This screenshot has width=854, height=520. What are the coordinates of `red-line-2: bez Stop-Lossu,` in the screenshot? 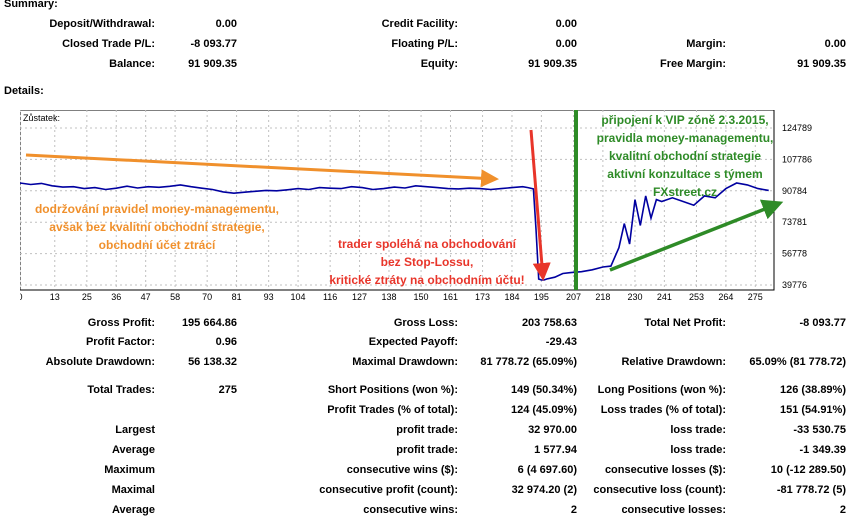 It's located at (427, 262).